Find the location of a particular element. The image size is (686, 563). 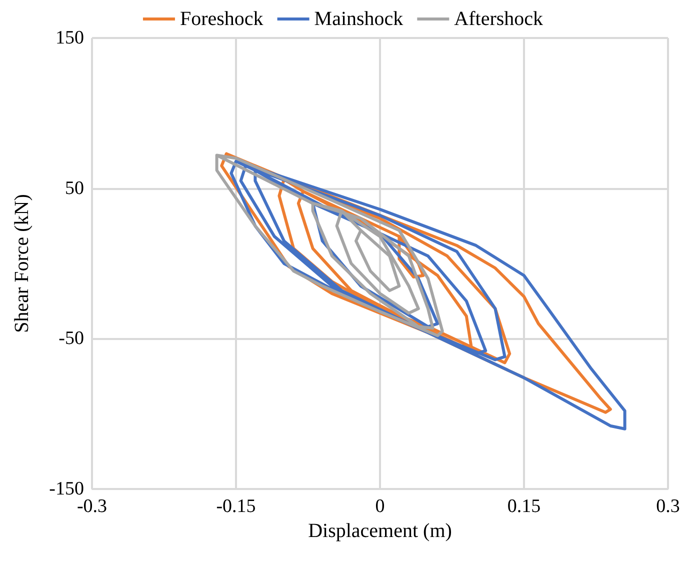

y-tick-label: -50 is located at coordinates (71, 339).